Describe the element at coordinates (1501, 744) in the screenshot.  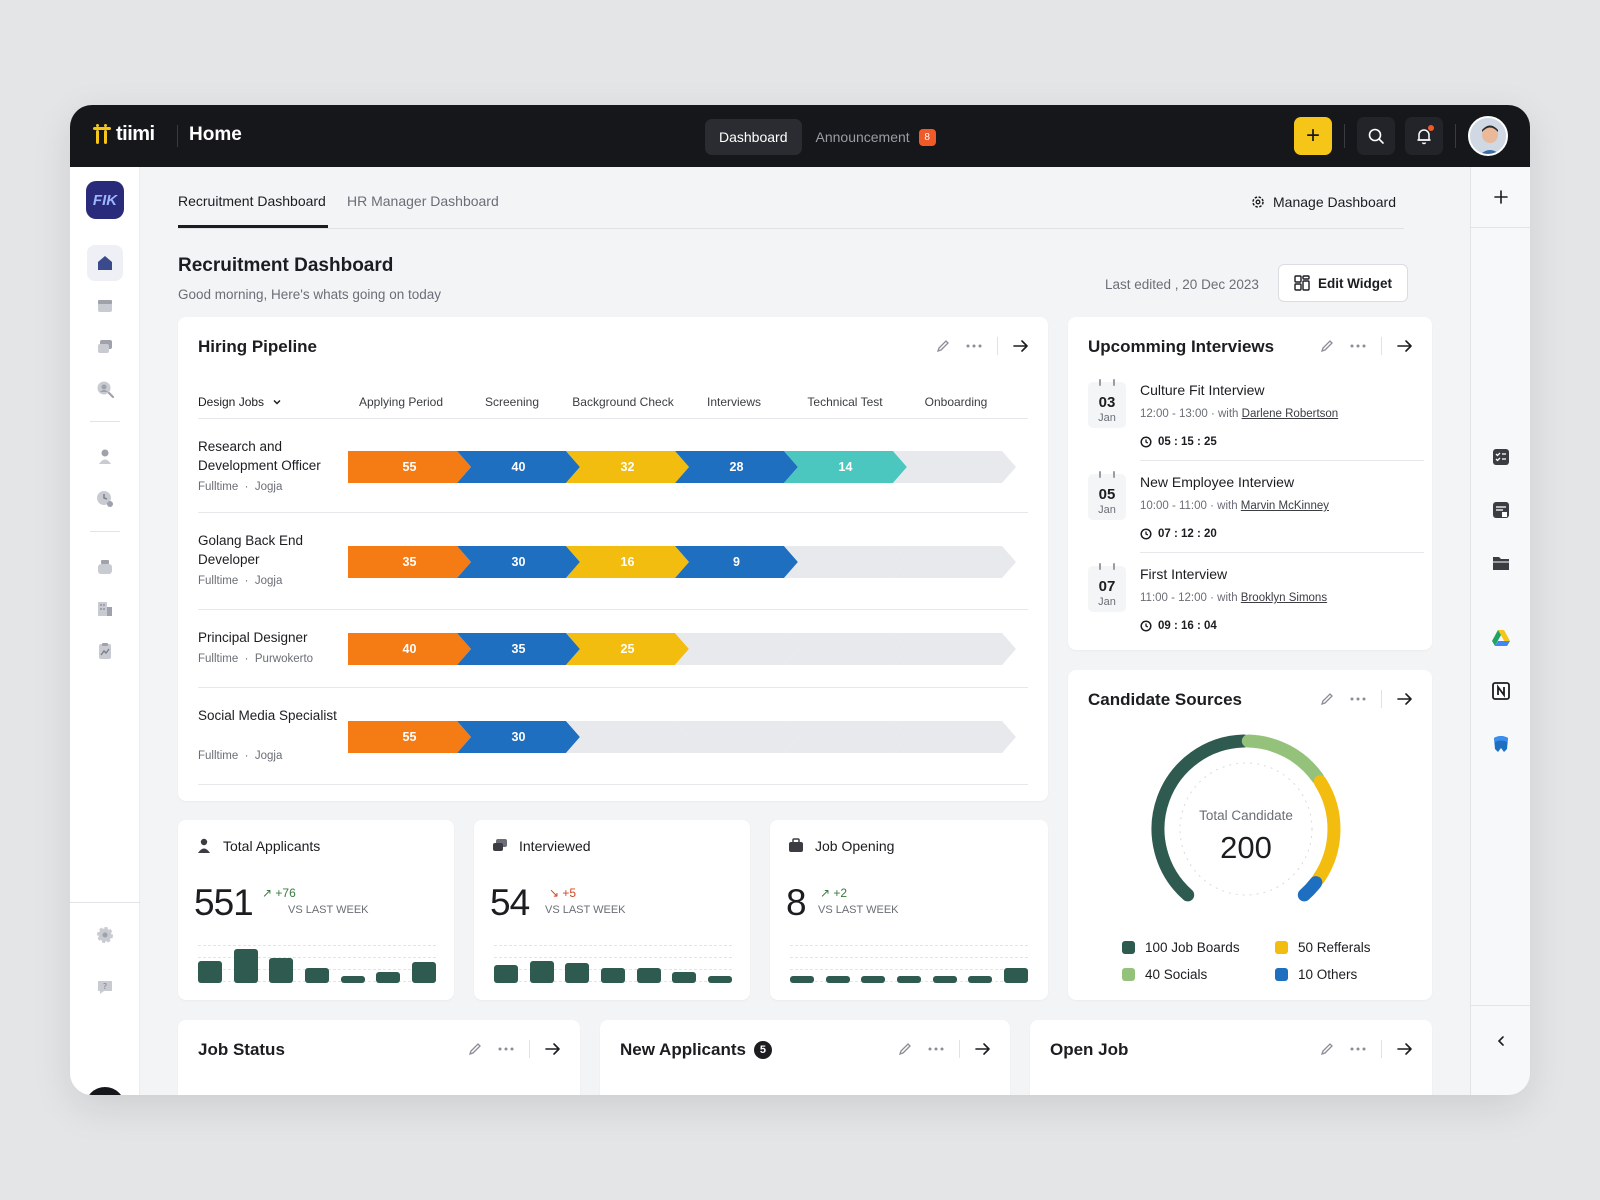
I see `integration-app` at that location.